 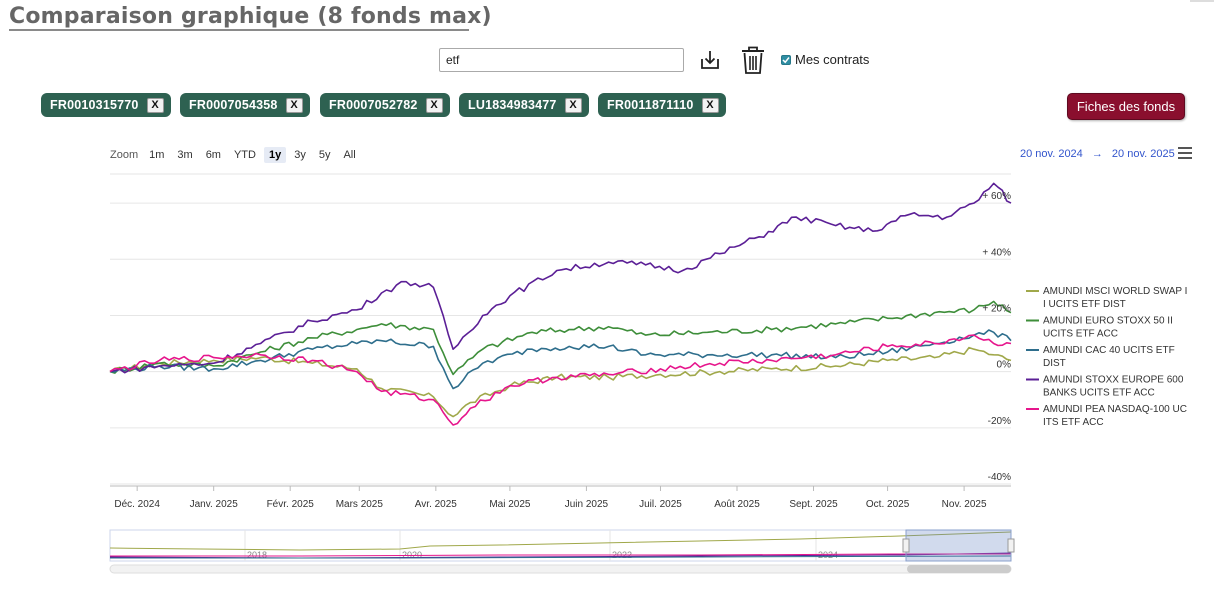 What do you see at coordinates (324, 155) in the screenshot?
I see `zoom-5y-button: 5y` at bounding box center [324, 155].